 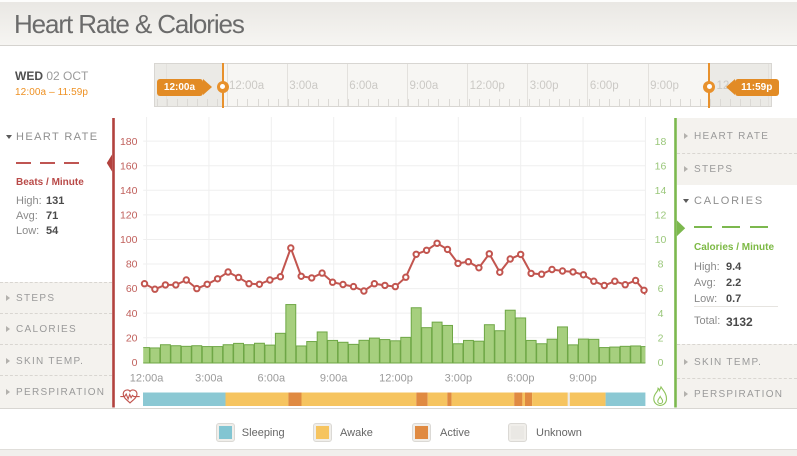 What do you see at coordinates (129, 216) in the screenshot?
I see `svg-text: 120` at bounding box center [129, 216].